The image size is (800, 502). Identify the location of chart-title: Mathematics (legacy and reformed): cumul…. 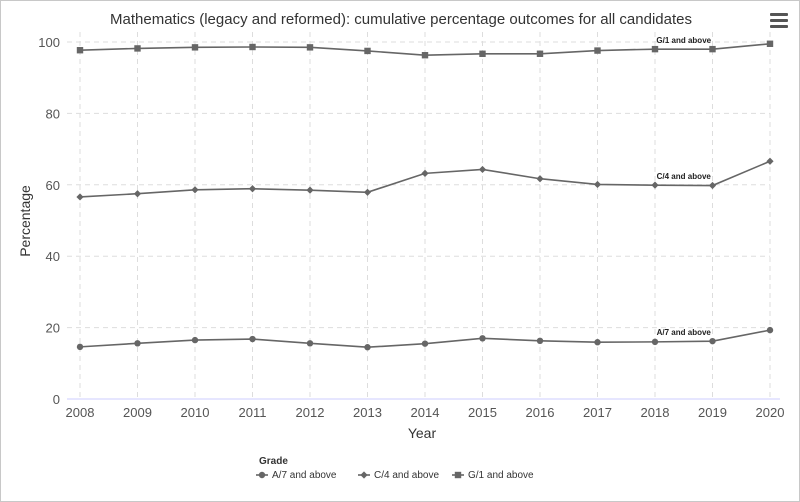
(401, 19).